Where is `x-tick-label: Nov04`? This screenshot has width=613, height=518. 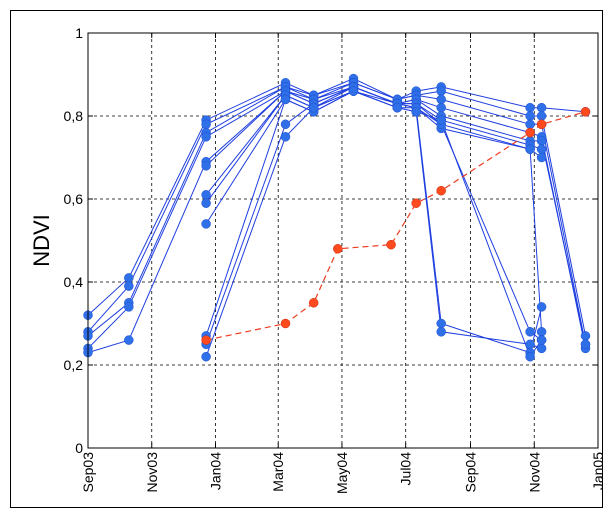 x-tick-label: Nov04 is located at coordinates (534, 472).